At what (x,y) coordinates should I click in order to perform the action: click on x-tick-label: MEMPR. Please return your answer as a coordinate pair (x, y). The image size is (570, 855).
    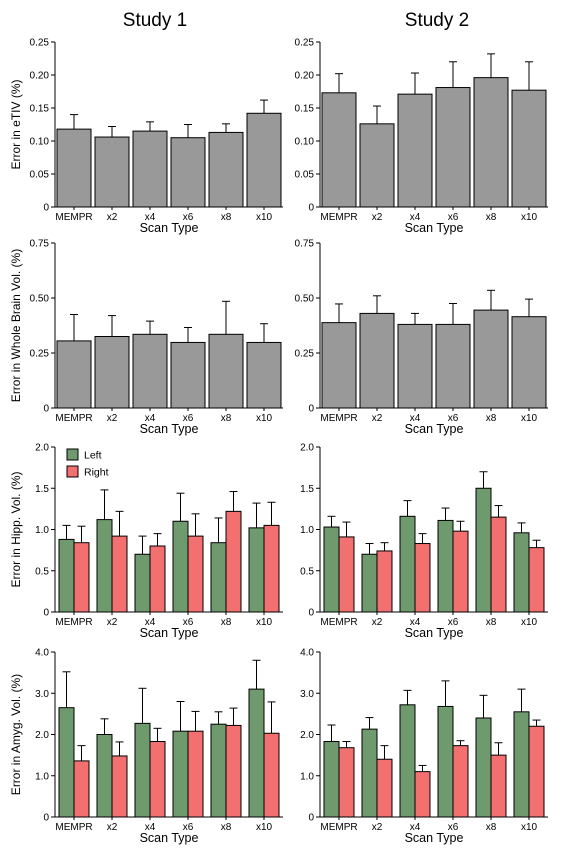
    Looking at the image, I should click on (338, 827).